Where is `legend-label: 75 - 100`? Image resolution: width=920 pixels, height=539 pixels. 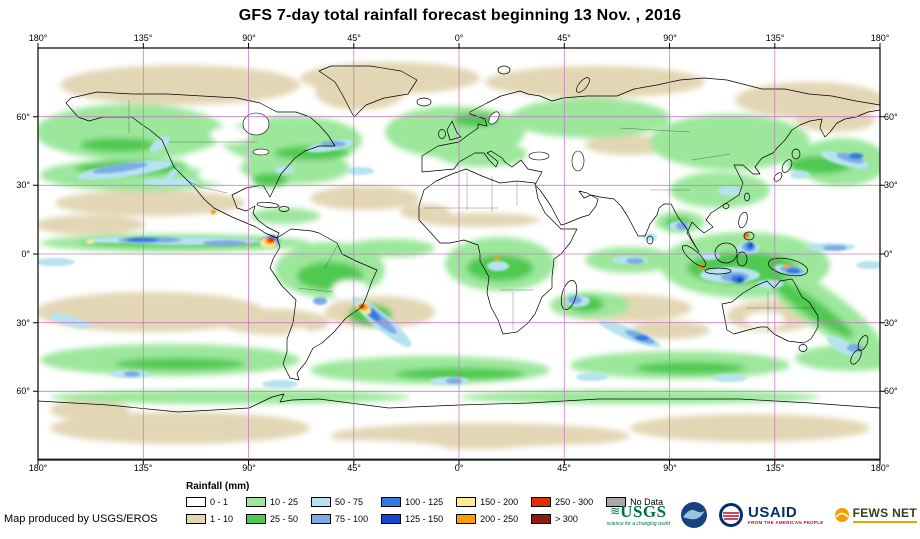
legend-label: 75 - 100 is located at coordinates (352, 518).